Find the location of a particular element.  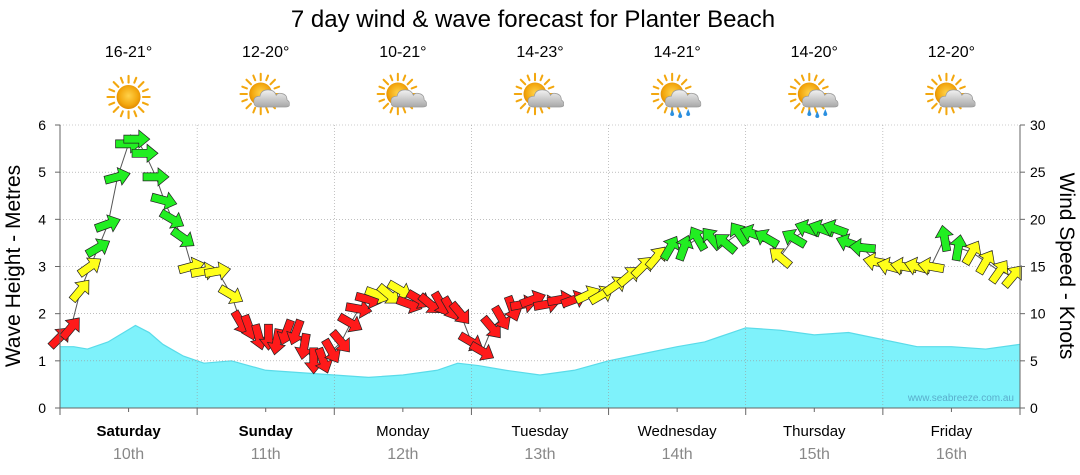

right-axis-ticks: 0 5 10 15 20 25 30 is located at coordinates (1033, 266).